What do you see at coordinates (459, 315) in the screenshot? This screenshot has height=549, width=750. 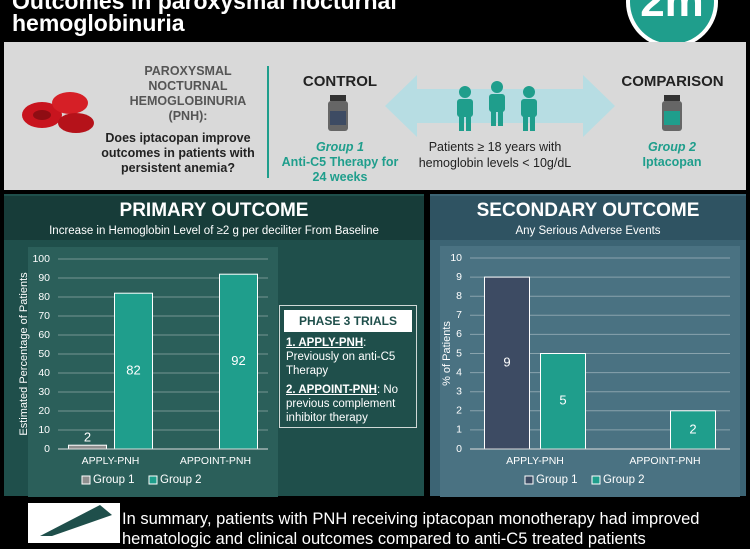 I see `y-tick-label: 7` at bounding box center [459, 315].